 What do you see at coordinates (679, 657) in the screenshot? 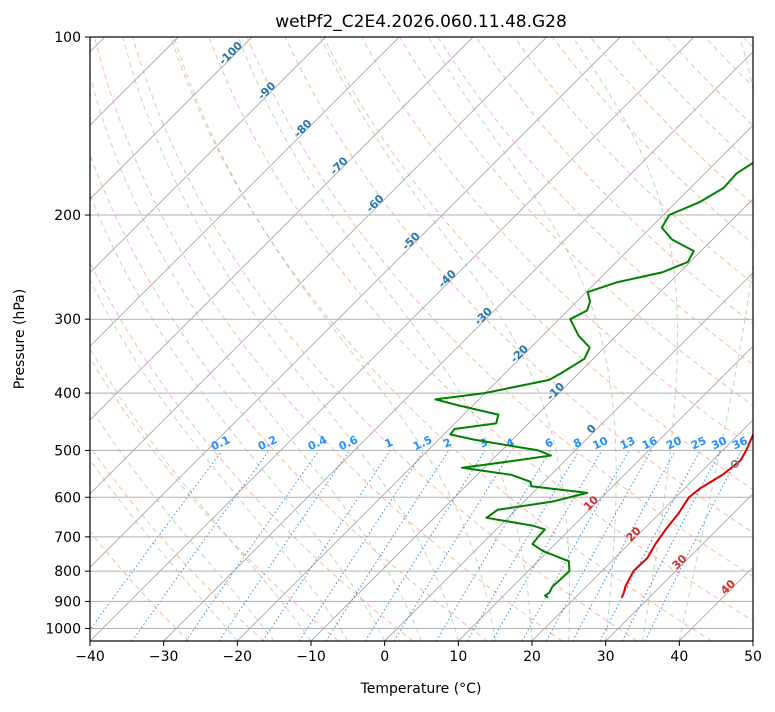
I see `x-tick-label: 40` at bounding box center [679, 657].